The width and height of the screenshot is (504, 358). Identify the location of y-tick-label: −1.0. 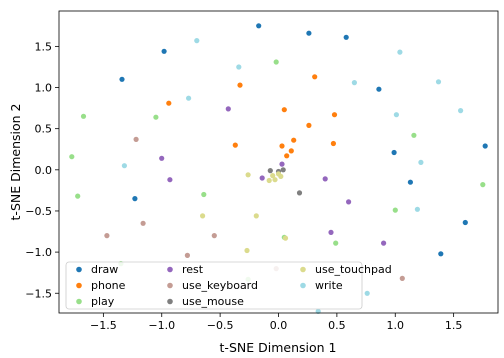
(38, 252).